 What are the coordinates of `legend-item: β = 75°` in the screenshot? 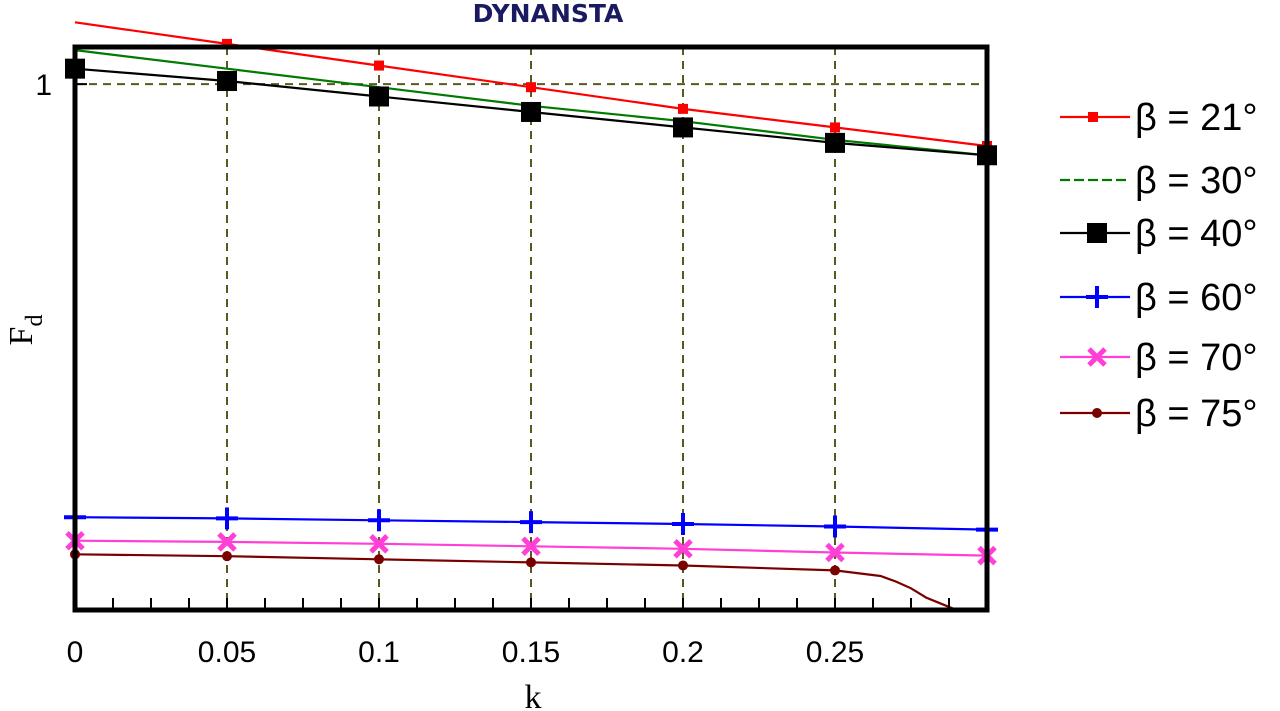 It's located at (1159, 414).